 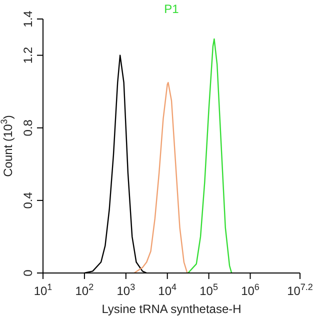 I want to click on x-tick-label: 10$^{4}$, so click(x=167, y=290).